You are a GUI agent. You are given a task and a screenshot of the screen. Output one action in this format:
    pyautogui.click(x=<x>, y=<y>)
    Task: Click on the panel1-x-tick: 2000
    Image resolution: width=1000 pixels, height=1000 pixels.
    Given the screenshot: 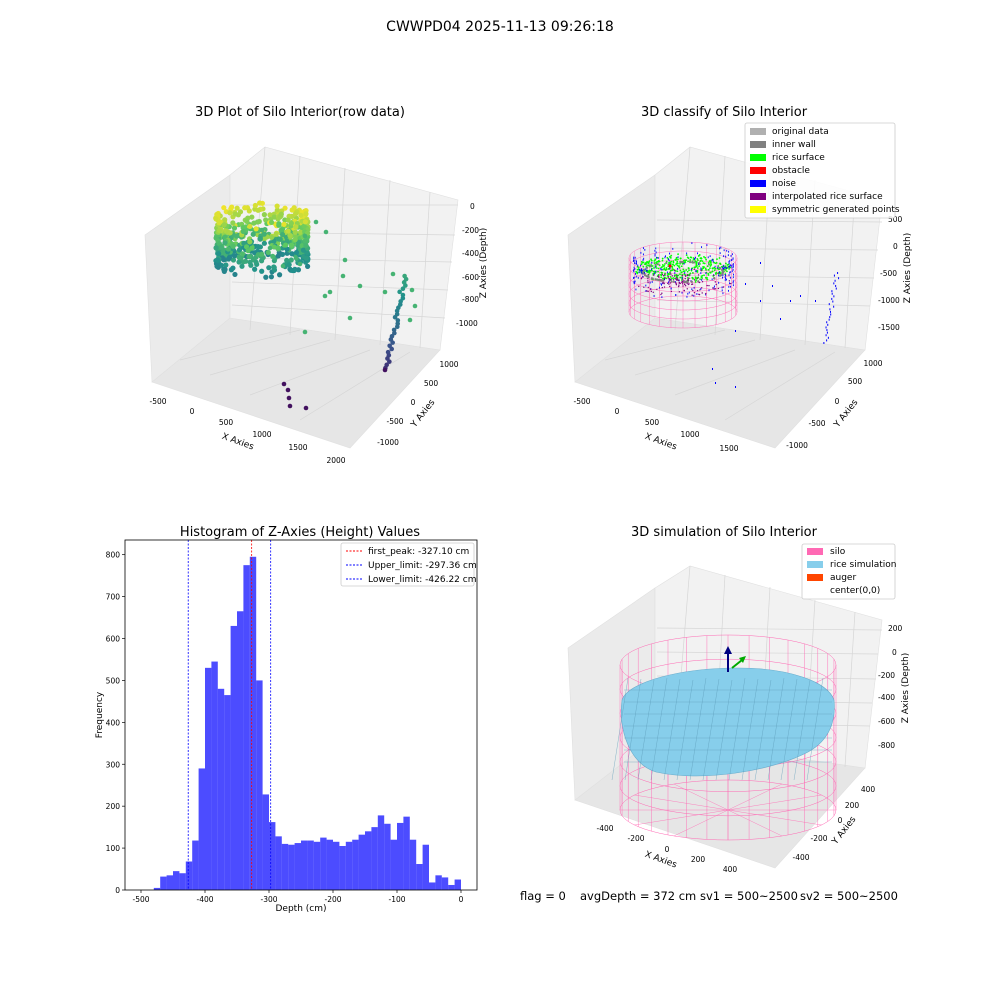 What is the action you would take?
    pyautogui.click(x=335, y=460)
    